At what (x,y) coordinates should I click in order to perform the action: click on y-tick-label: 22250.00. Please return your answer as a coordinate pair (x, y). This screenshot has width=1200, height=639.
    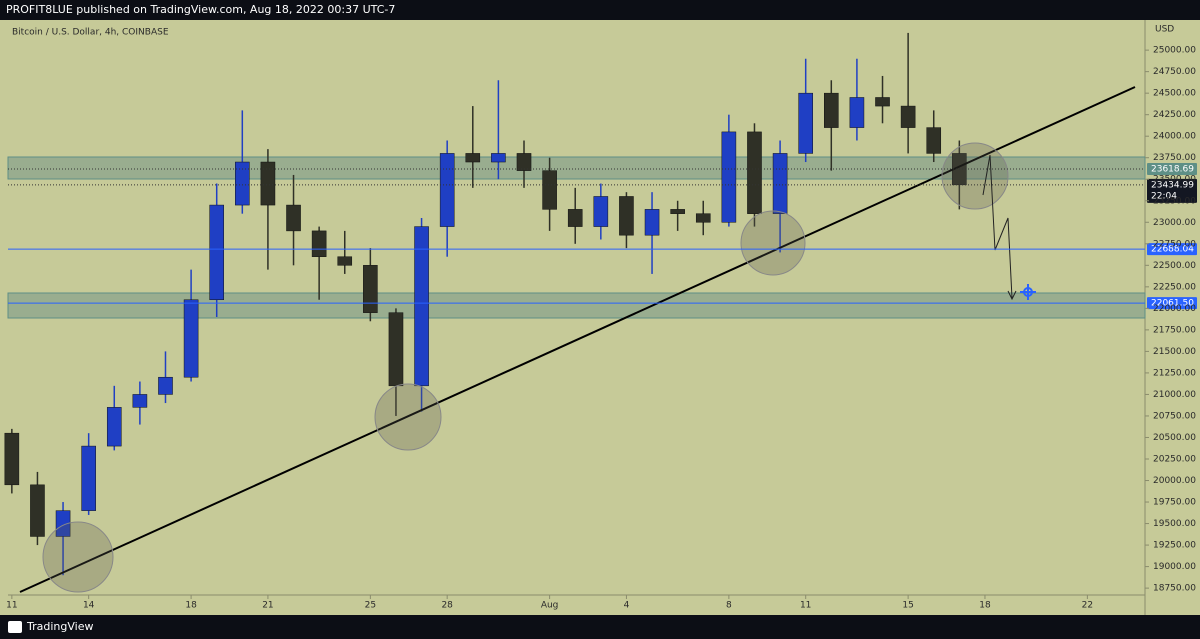
    Looking at the image, I should click on (1174, 287).